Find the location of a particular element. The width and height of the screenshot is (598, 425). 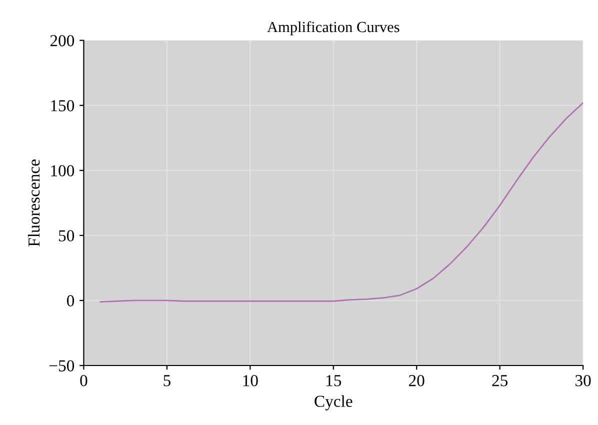

x-tick-label: 15 is located at coordinates (334, 380).